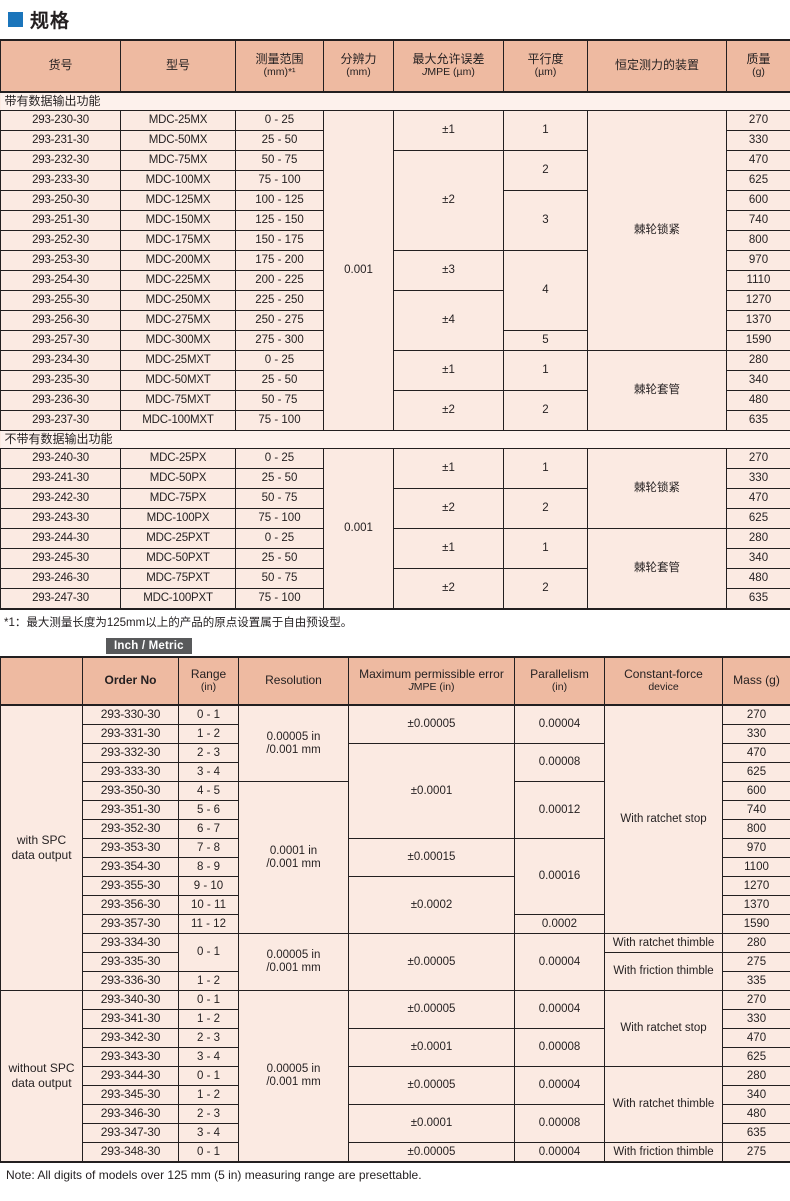  I want to click on cell-model: MDC-25PX, so click(178, 458).